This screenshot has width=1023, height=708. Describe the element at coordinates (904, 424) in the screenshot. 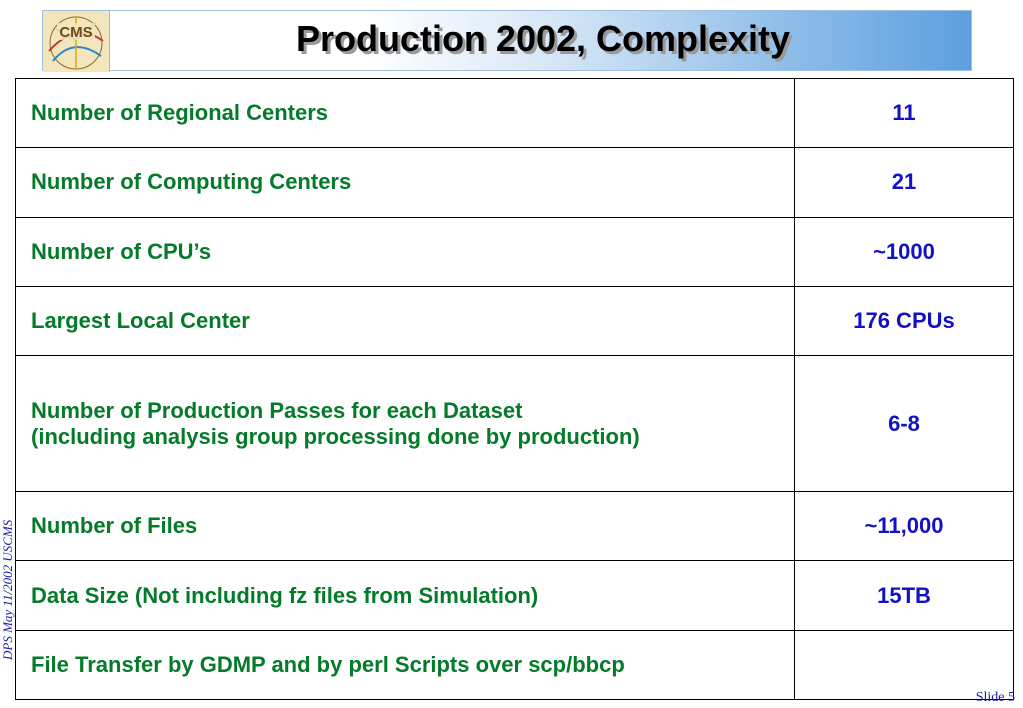

I see `row-value: 6-8` at that location.